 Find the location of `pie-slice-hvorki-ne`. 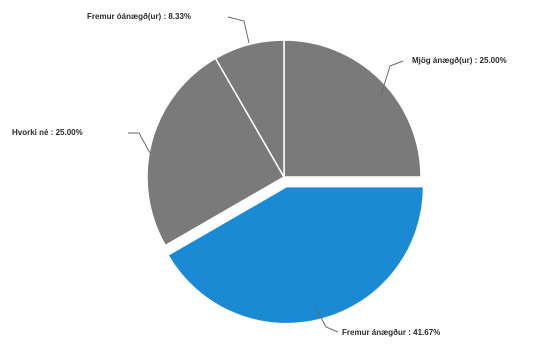

pie-slice-hvorki-ne is located at coordinates (216, 152).